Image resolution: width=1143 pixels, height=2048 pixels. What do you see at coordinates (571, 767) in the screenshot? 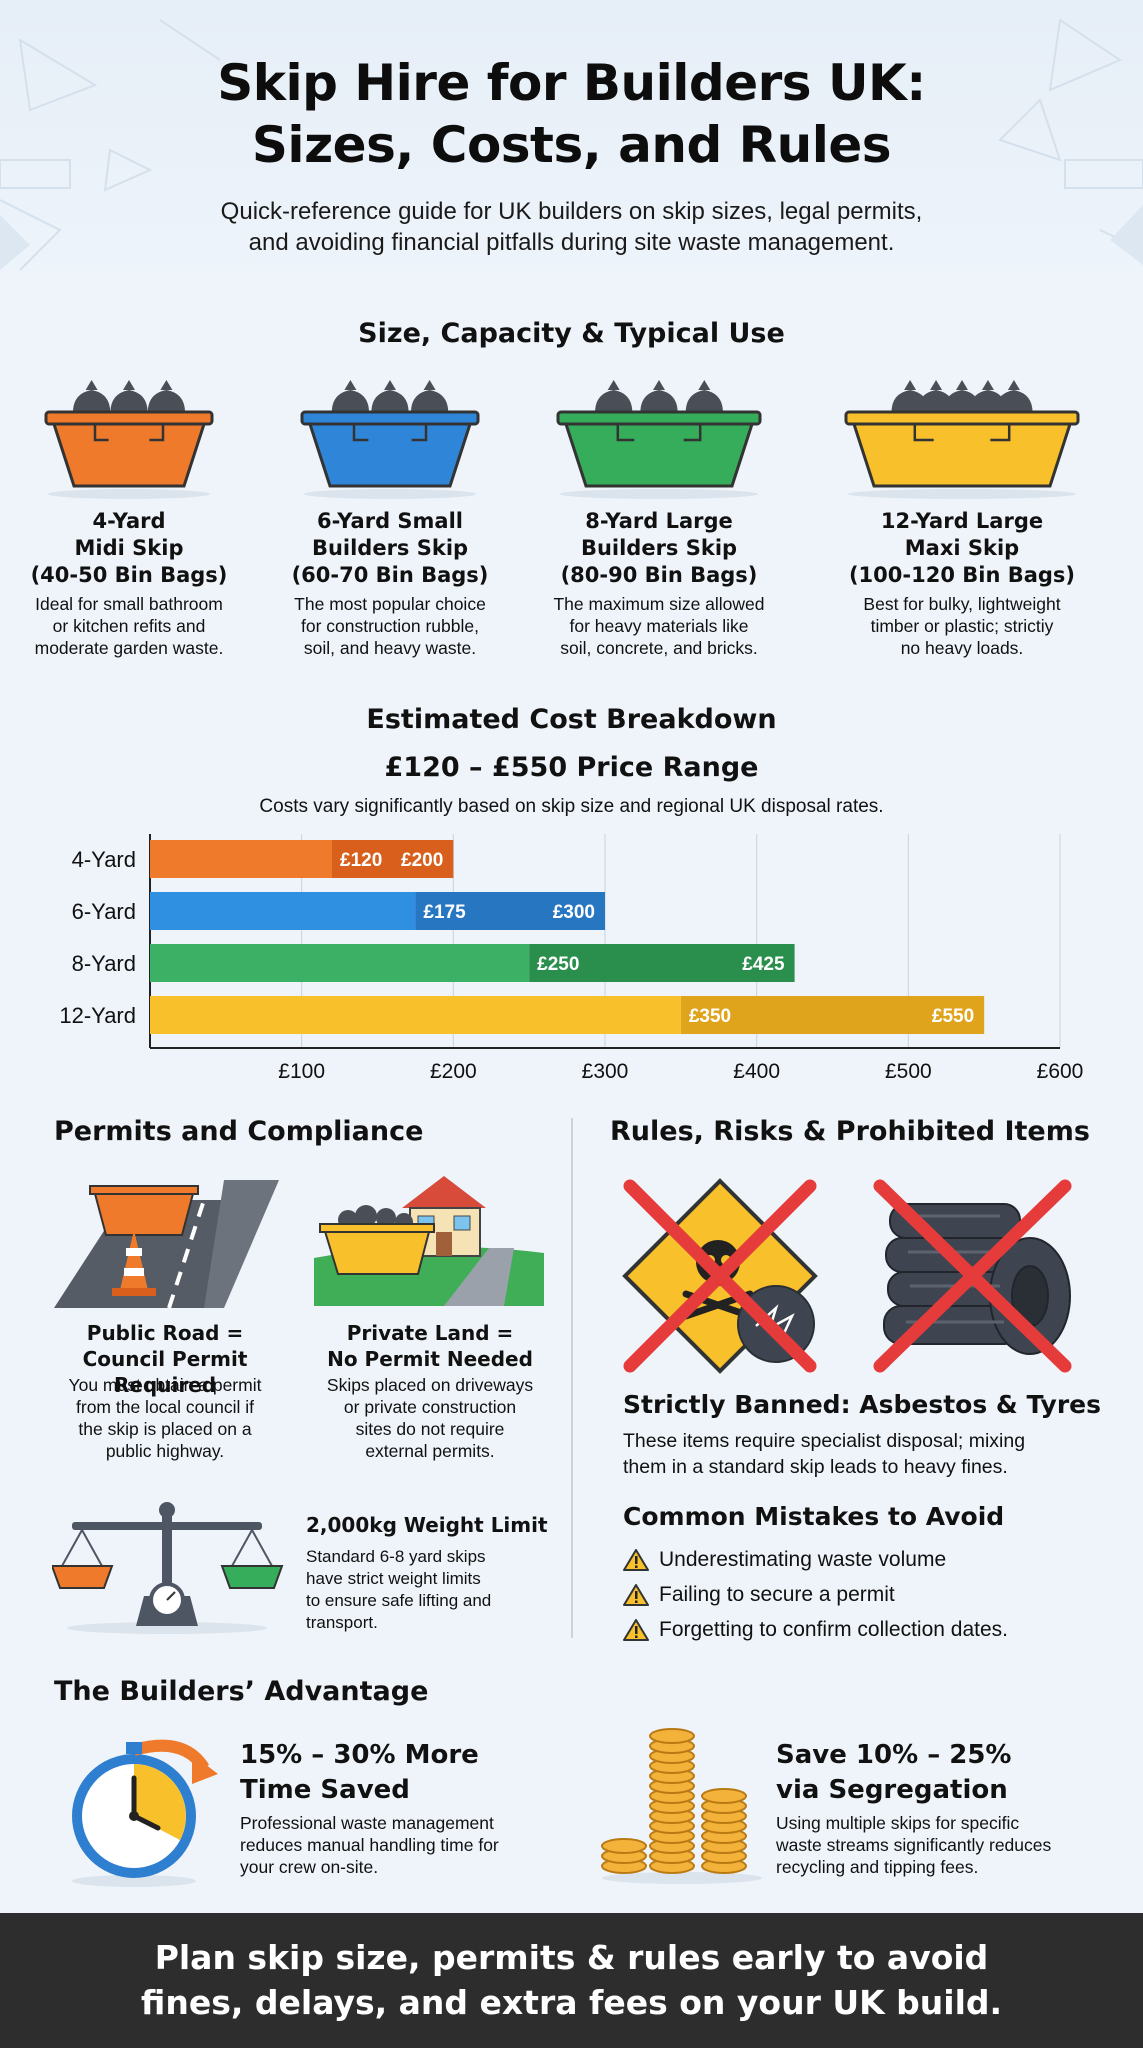
I see `price-range-heading: £120 – £550 Price Range` at bounding box center [571, 767].